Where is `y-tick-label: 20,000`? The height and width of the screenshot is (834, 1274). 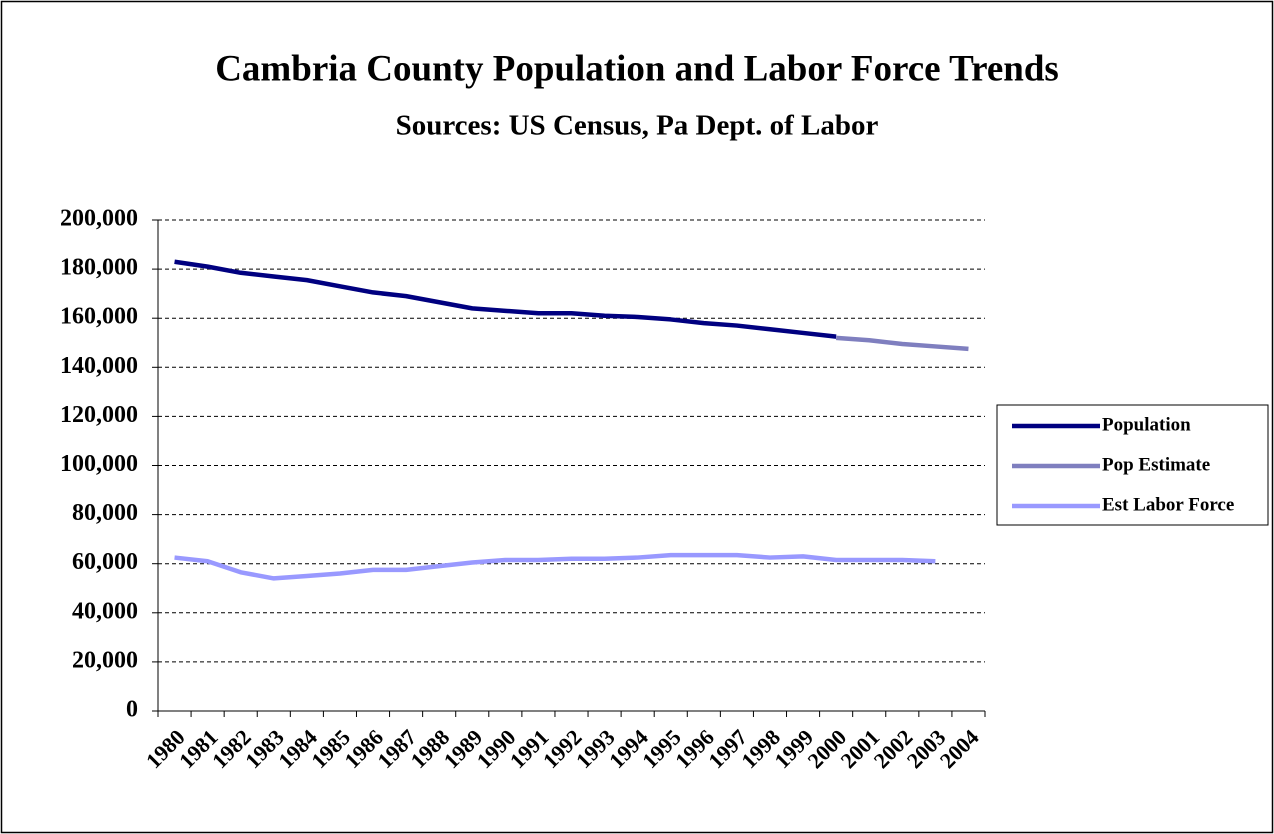
y-tick-label: 20,000 is located at coordinates (105, 660).